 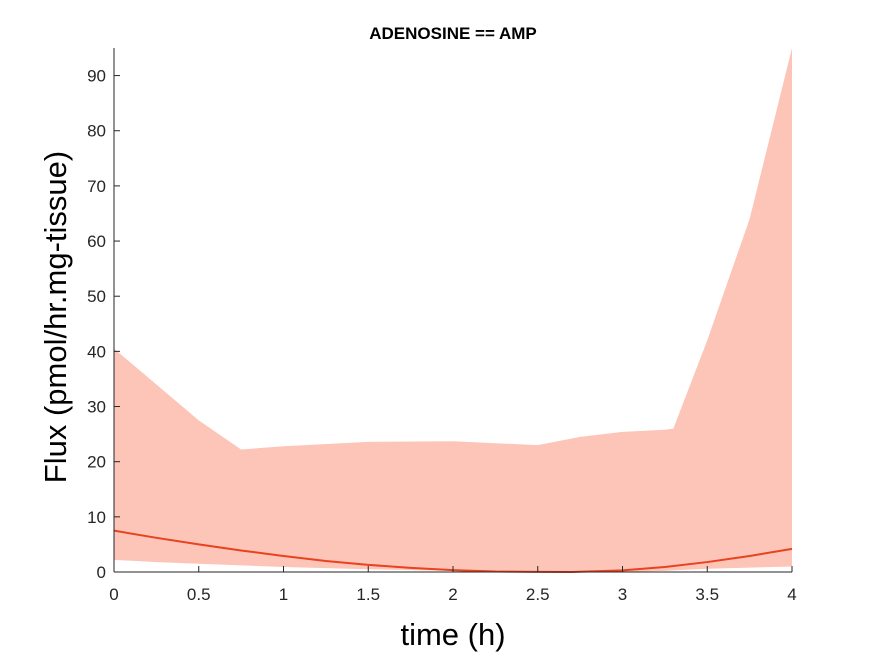 What do you see at coordinates (199, 594) in the screenshot?
I see `x-tick-label: 0.5` at bounding box center [199, 594].